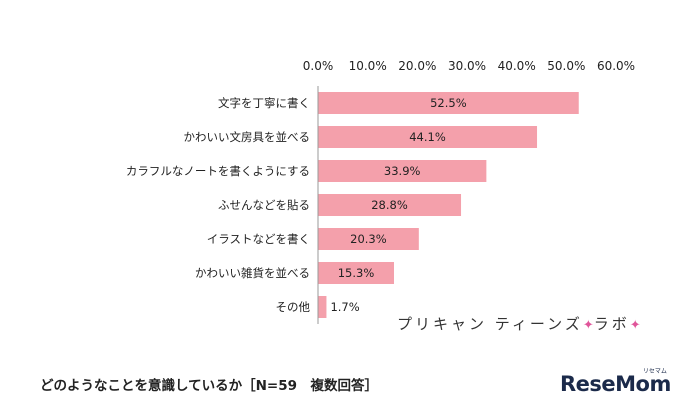 This screenshot has height=410, width=675. I want to click on watermark-main: プリキャン ティーンズ, so click(490, 324).